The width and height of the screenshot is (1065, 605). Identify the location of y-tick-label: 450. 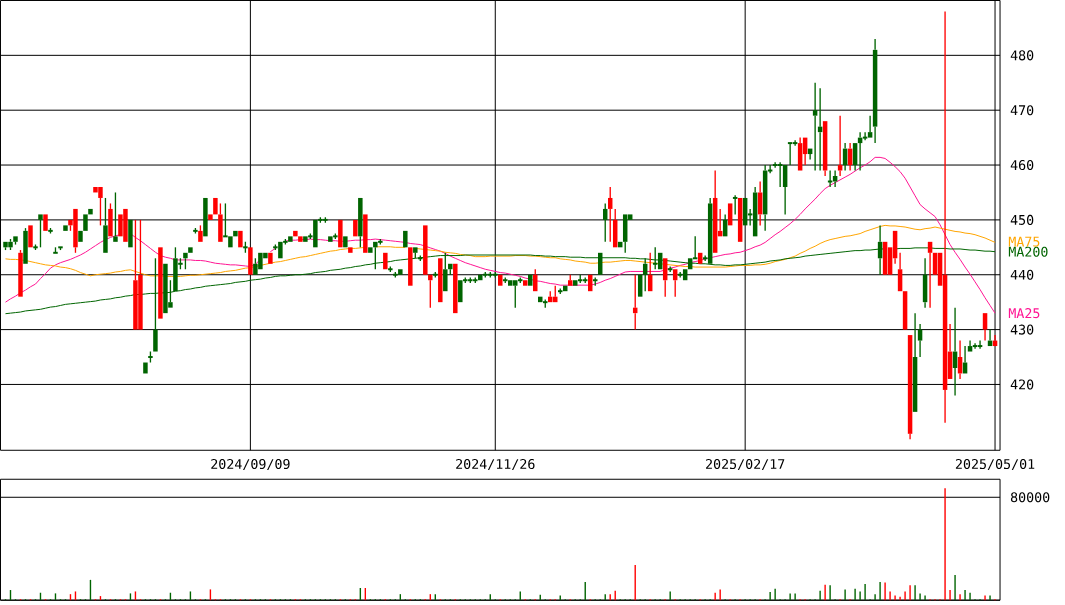
(1022, 220).